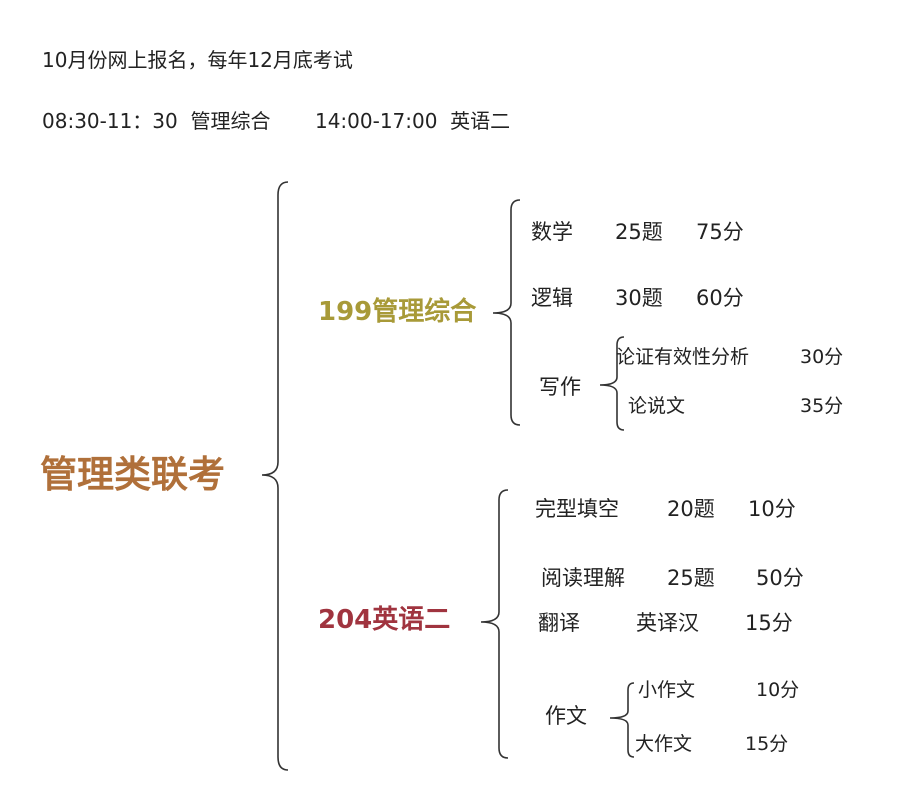  I want to click on item-math-score: 75分, so click(720, 232).